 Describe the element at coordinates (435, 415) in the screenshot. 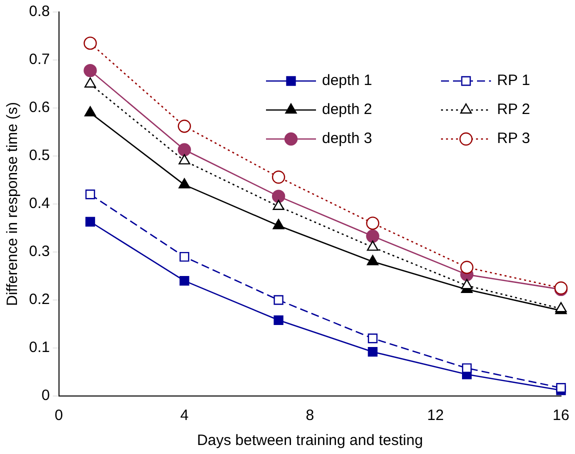

I see `x-tick-label: 12` at that location.